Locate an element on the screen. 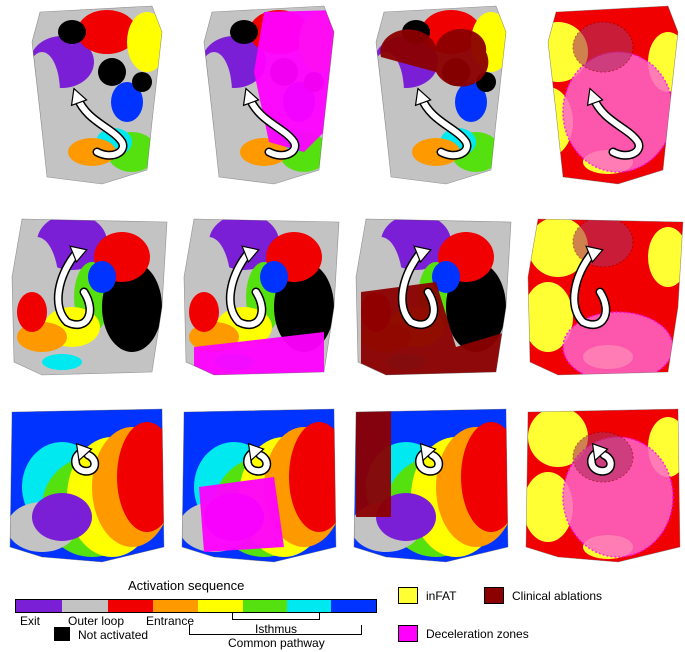  panel-row1-col4 is located at coordinates (613, 95).